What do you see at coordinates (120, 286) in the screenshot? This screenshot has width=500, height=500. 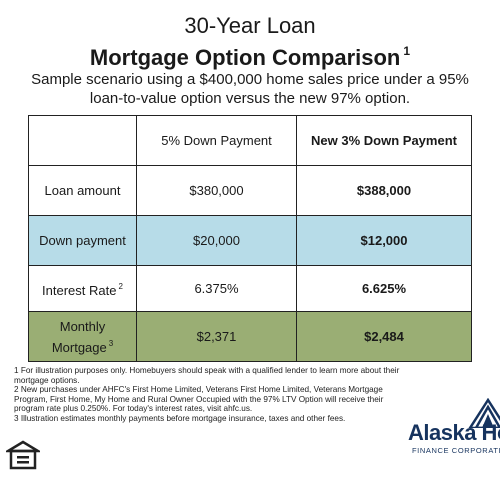 I see `footnote-marker: 2` at bounding box center [120, 286].